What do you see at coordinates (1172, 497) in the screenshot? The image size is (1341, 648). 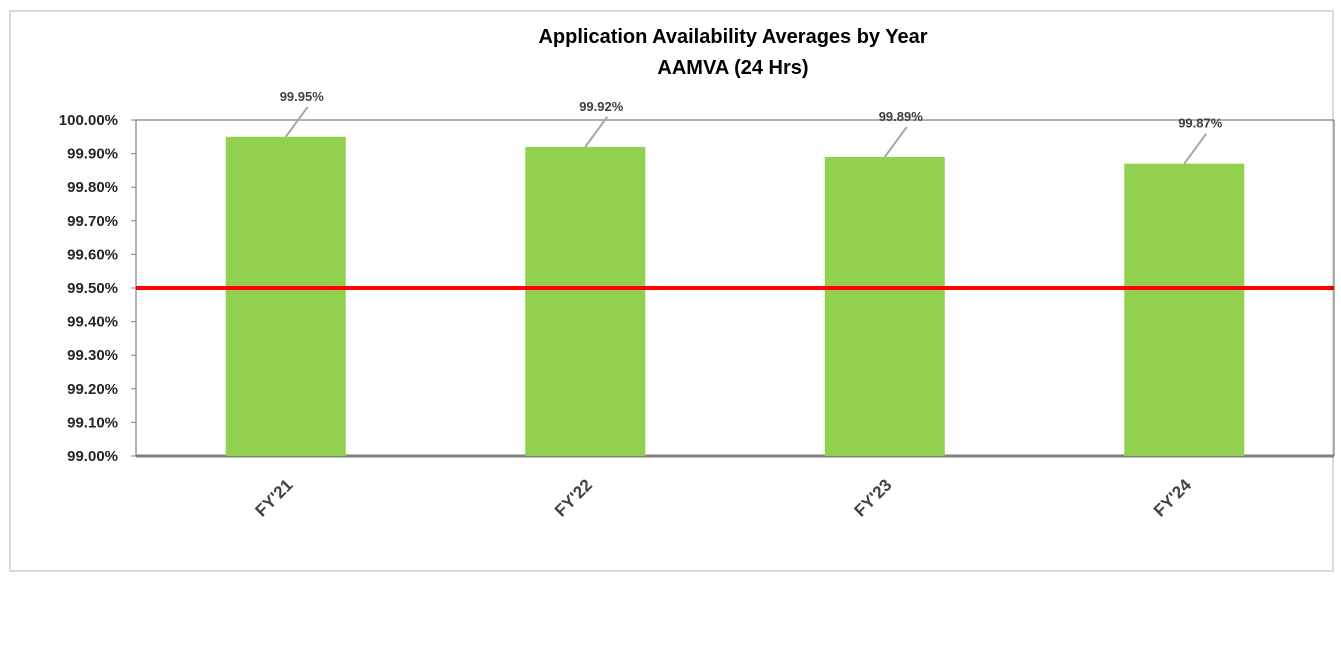 I see `x-category-label-4: FY'24` at bounding box center [1172, 497].